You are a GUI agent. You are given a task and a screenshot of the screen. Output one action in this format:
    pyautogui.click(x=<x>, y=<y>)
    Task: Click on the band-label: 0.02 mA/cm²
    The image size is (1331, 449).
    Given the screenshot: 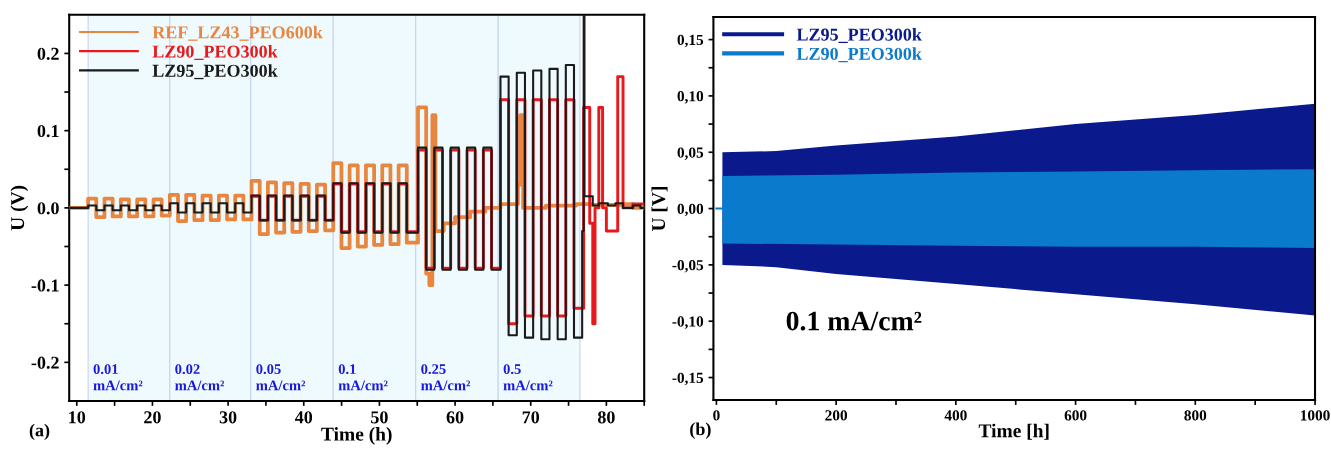 What is the action you would take?
    pyautogui.click(x=200, y=377)
    